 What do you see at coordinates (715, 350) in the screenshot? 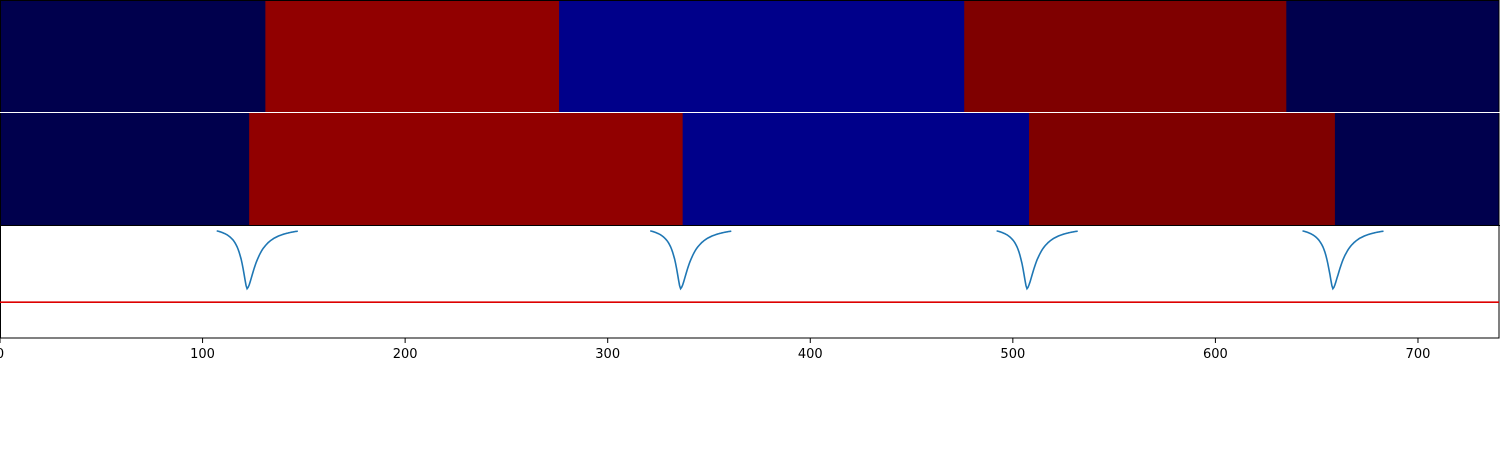
I see `x-axis: 0 100 200 300 400 500 600 700` at bounding box center [715, 350].